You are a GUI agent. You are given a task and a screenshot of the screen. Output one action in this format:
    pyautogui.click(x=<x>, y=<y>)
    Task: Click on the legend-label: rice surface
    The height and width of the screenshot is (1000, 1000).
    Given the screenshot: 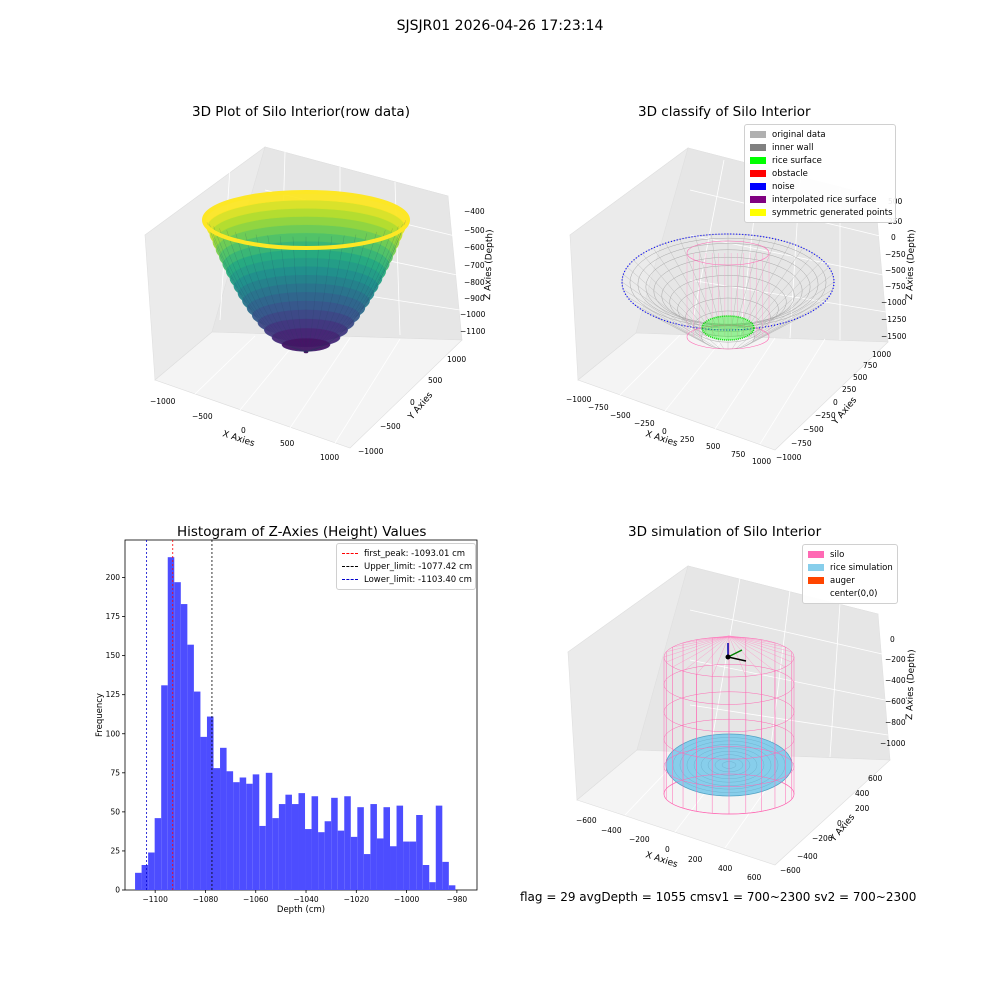 What is the action you would take?
    pyautogui.click(x=797, y=160)
    